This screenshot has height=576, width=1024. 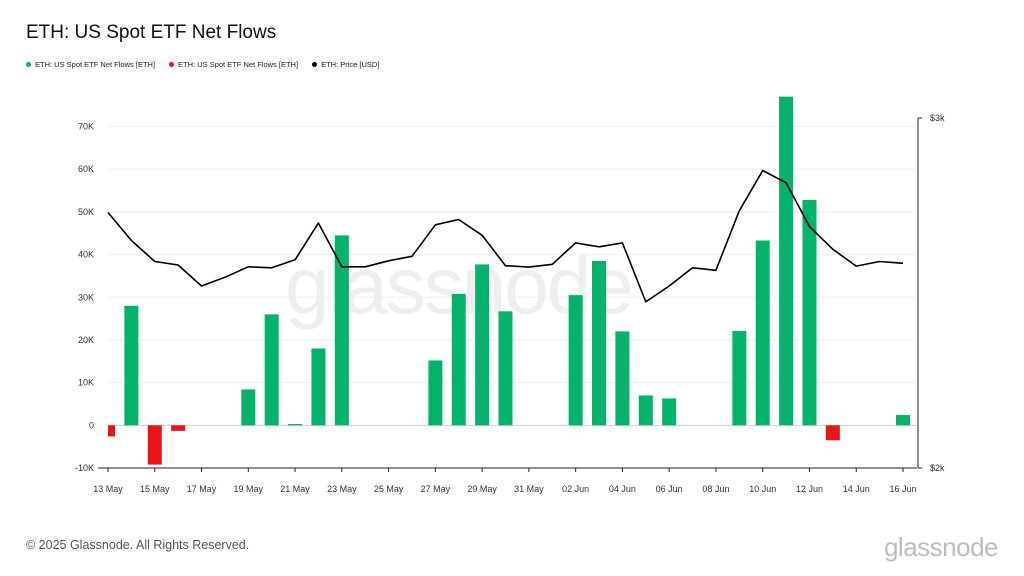 What do you see at coordinates (86, 127) in the screenshot?
I see `y-tick-label: 70K` at bounding box center [86, 127].